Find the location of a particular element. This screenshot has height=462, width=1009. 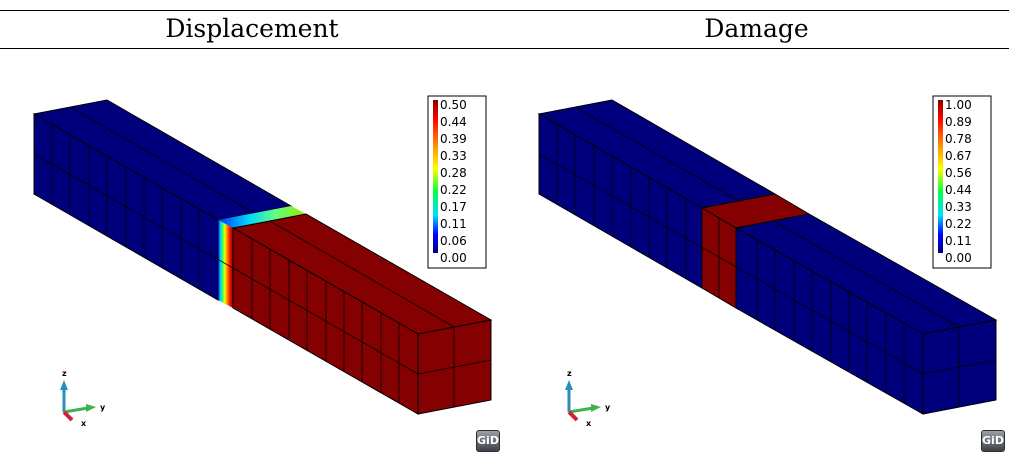

header-rule is located at coordinates (504, 48).